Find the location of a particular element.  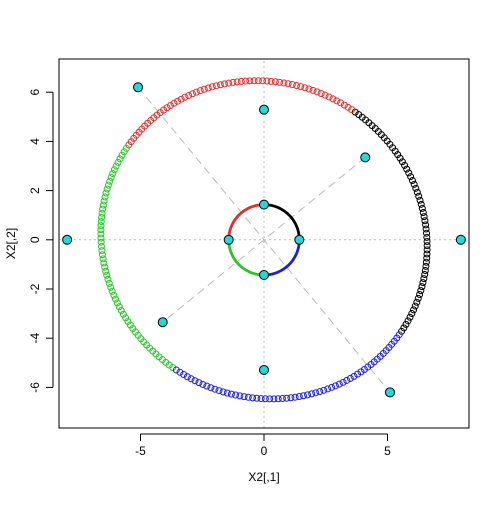

y-tick-label: 6 is located at coordinates (35, 92).